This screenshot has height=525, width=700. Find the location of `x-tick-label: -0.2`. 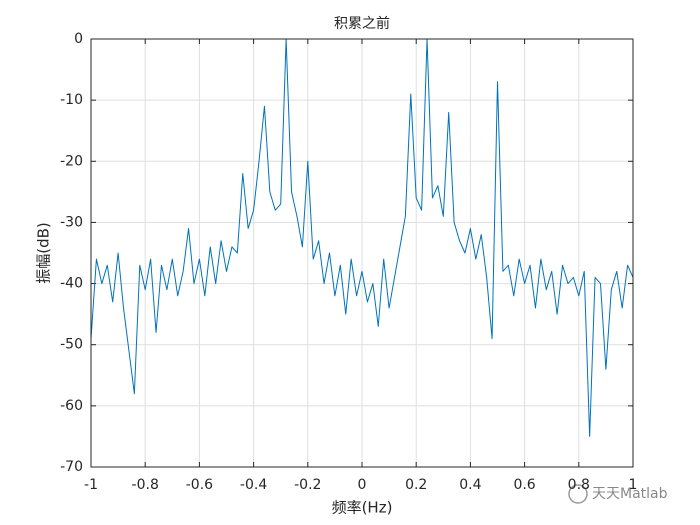

x-tick-label: -0.2 is located at coordinates (307, 485).